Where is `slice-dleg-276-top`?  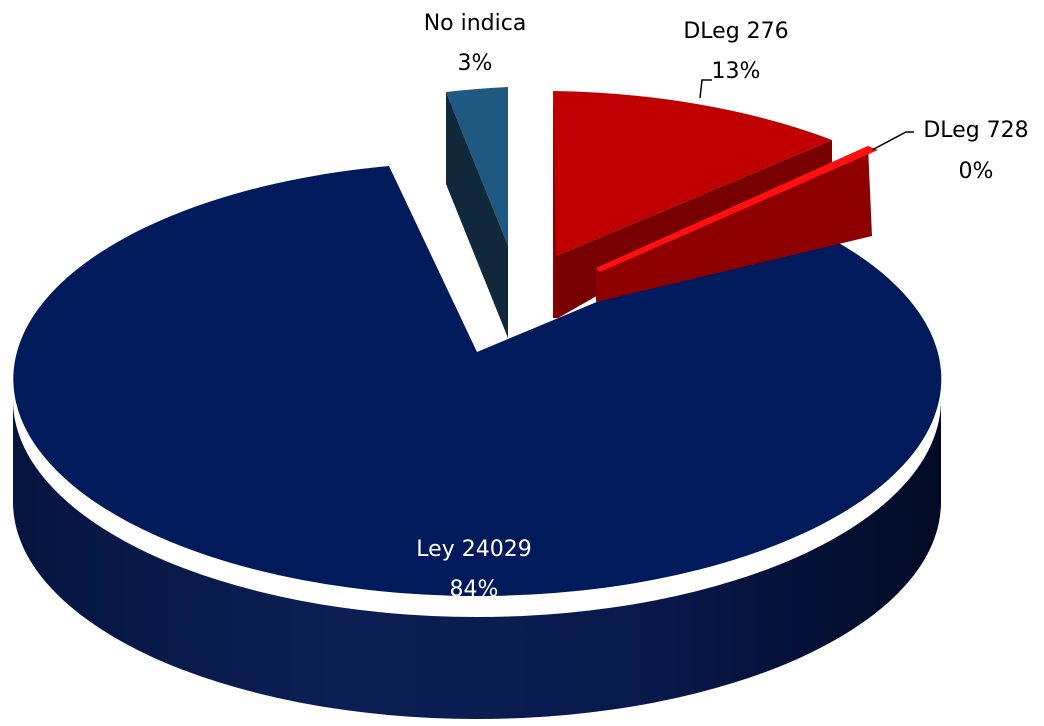
slice-dleg-276-top is located at coordinates (692, 173).